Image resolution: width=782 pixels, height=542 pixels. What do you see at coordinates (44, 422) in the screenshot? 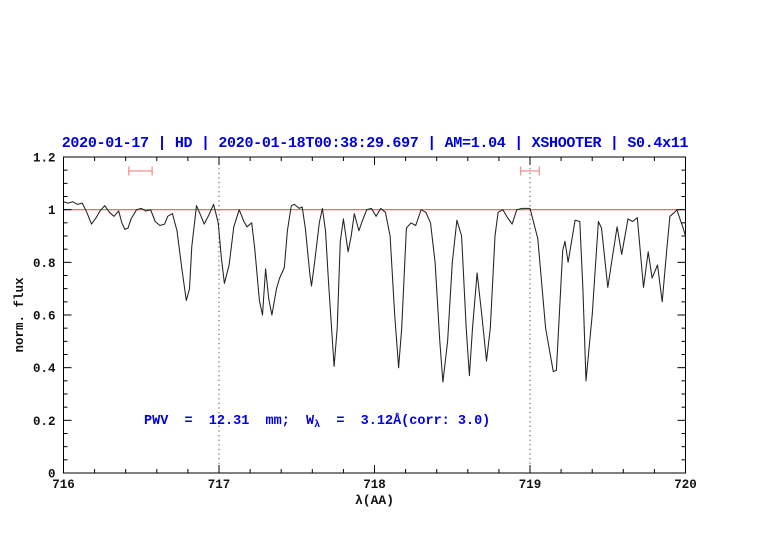
I see `y-tick-label: 0.2` at bounding box center [44, 422].